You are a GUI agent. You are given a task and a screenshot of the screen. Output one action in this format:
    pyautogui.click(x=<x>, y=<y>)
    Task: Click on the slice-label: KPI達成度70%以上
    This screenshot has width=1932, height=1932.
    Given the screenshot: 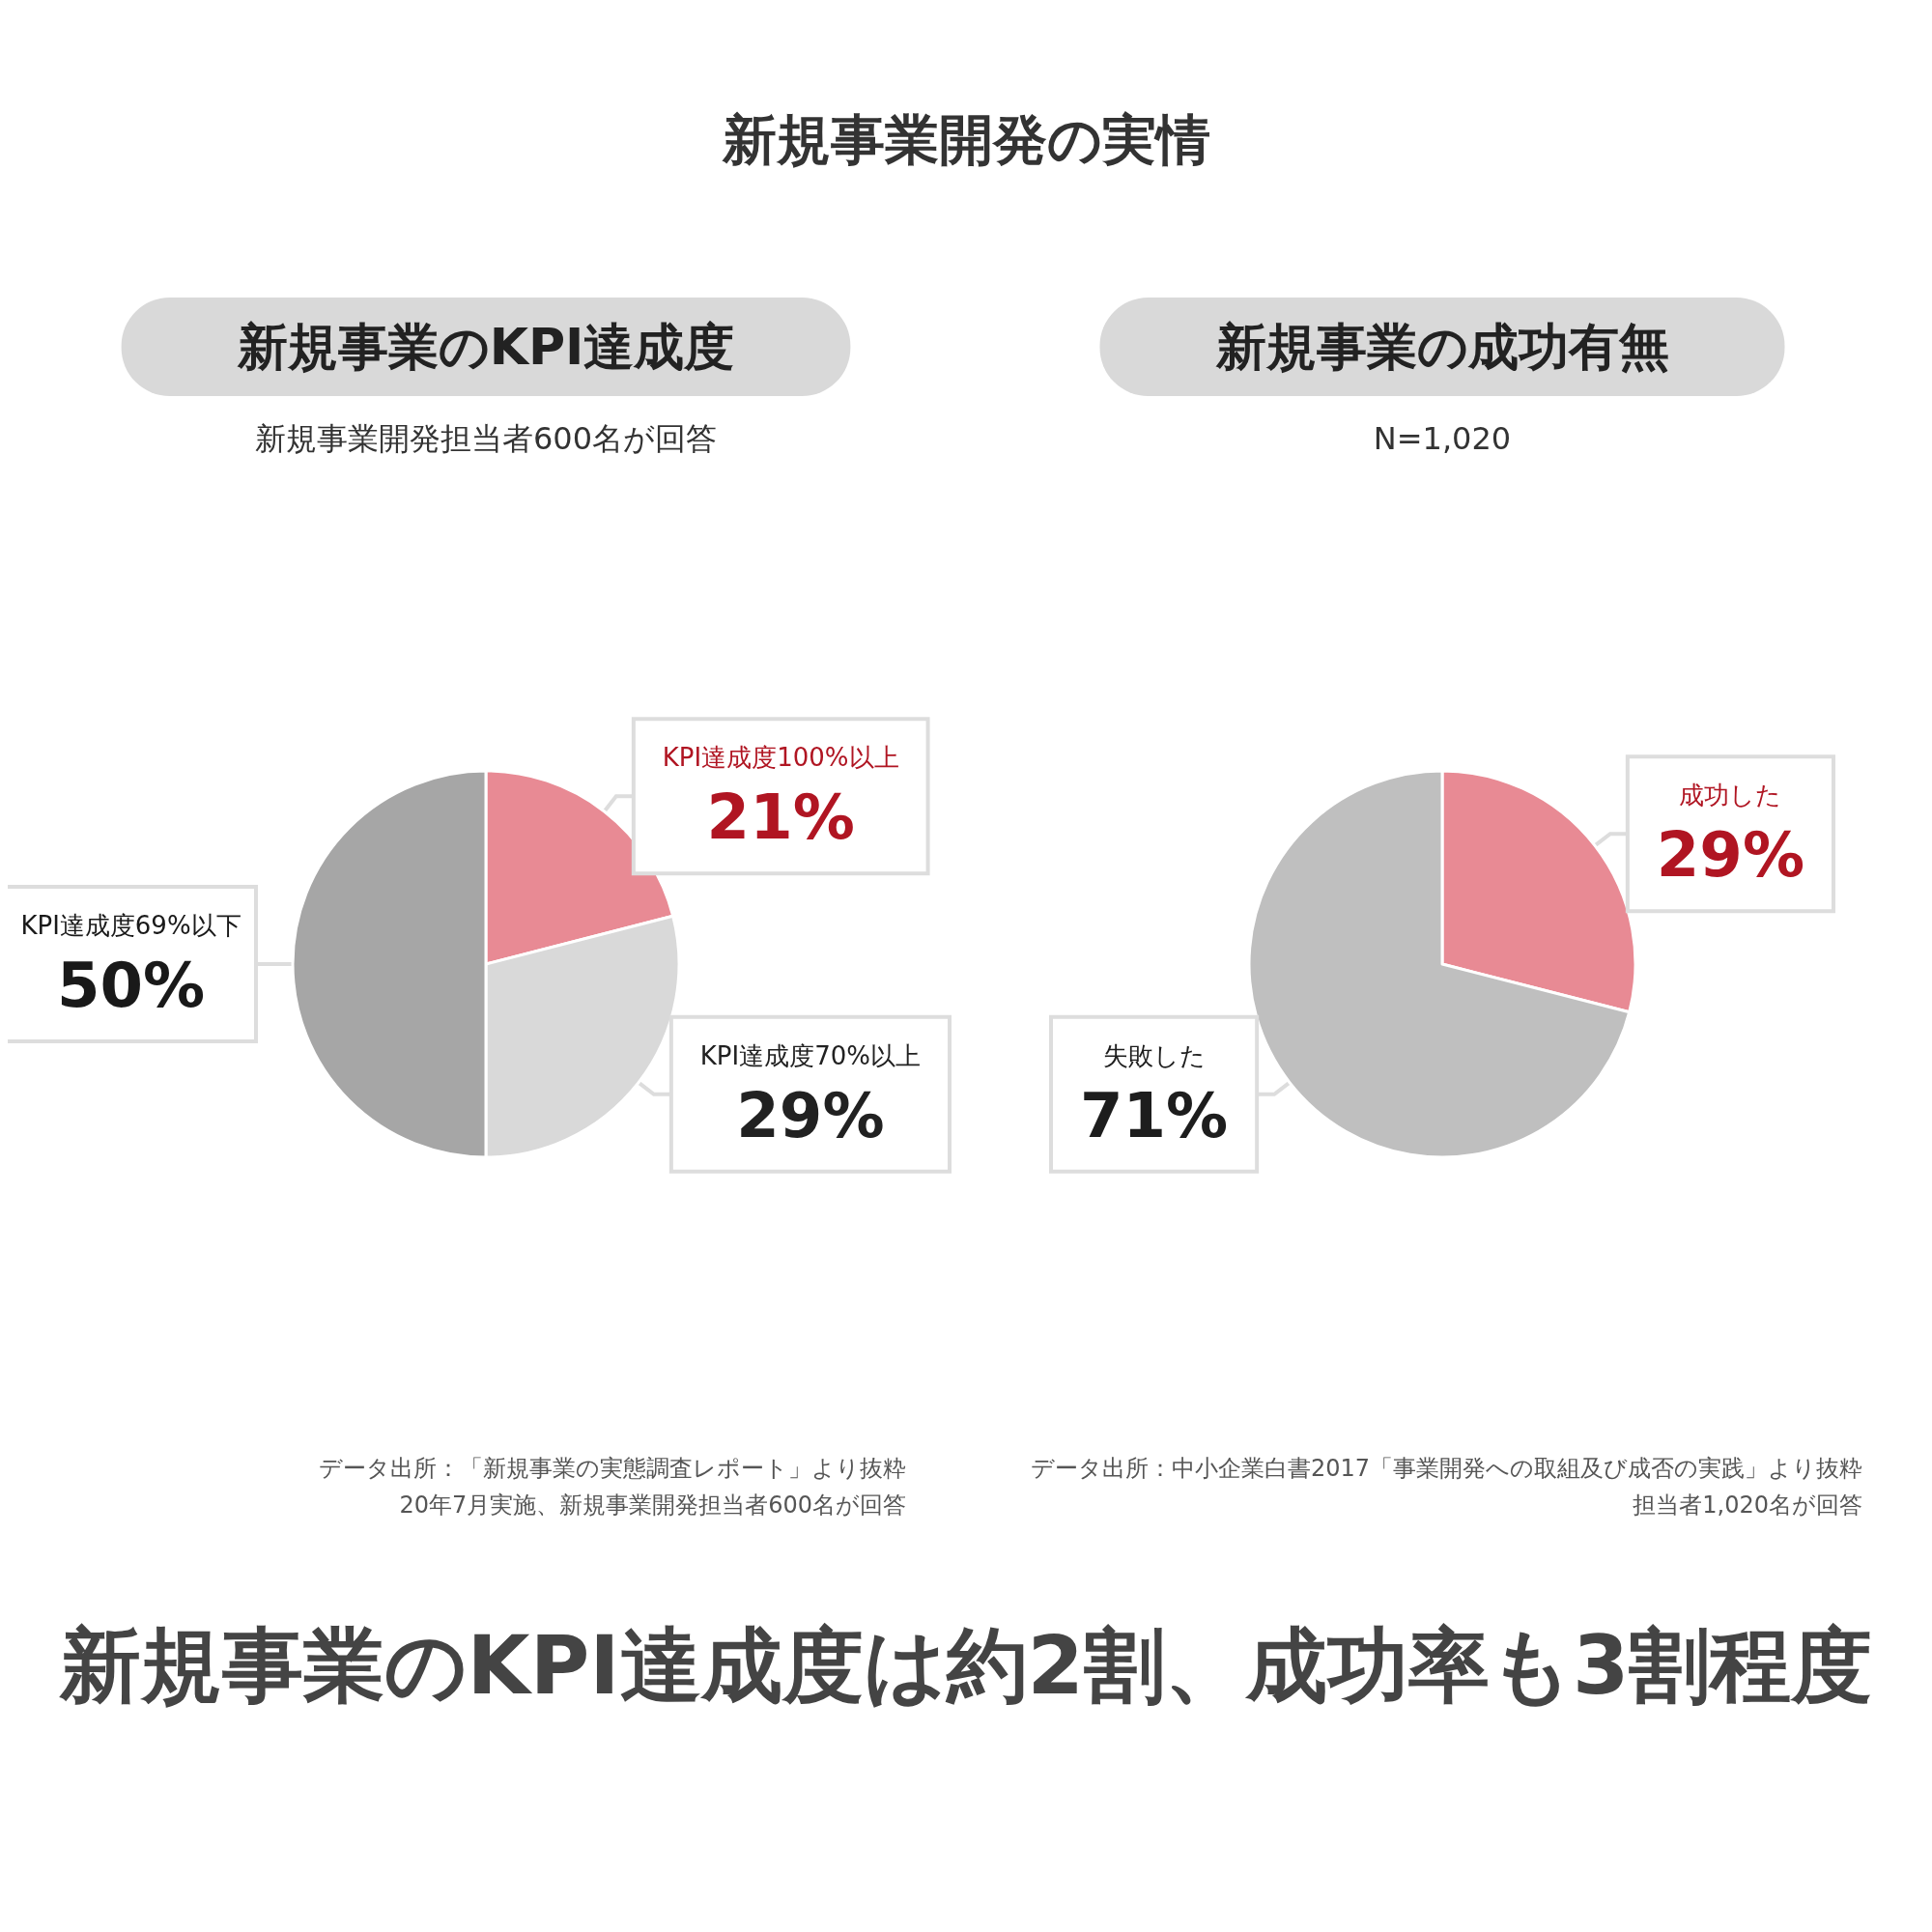 What is the action you would take?
    pyautogui.click(x=810, y=1055)
    